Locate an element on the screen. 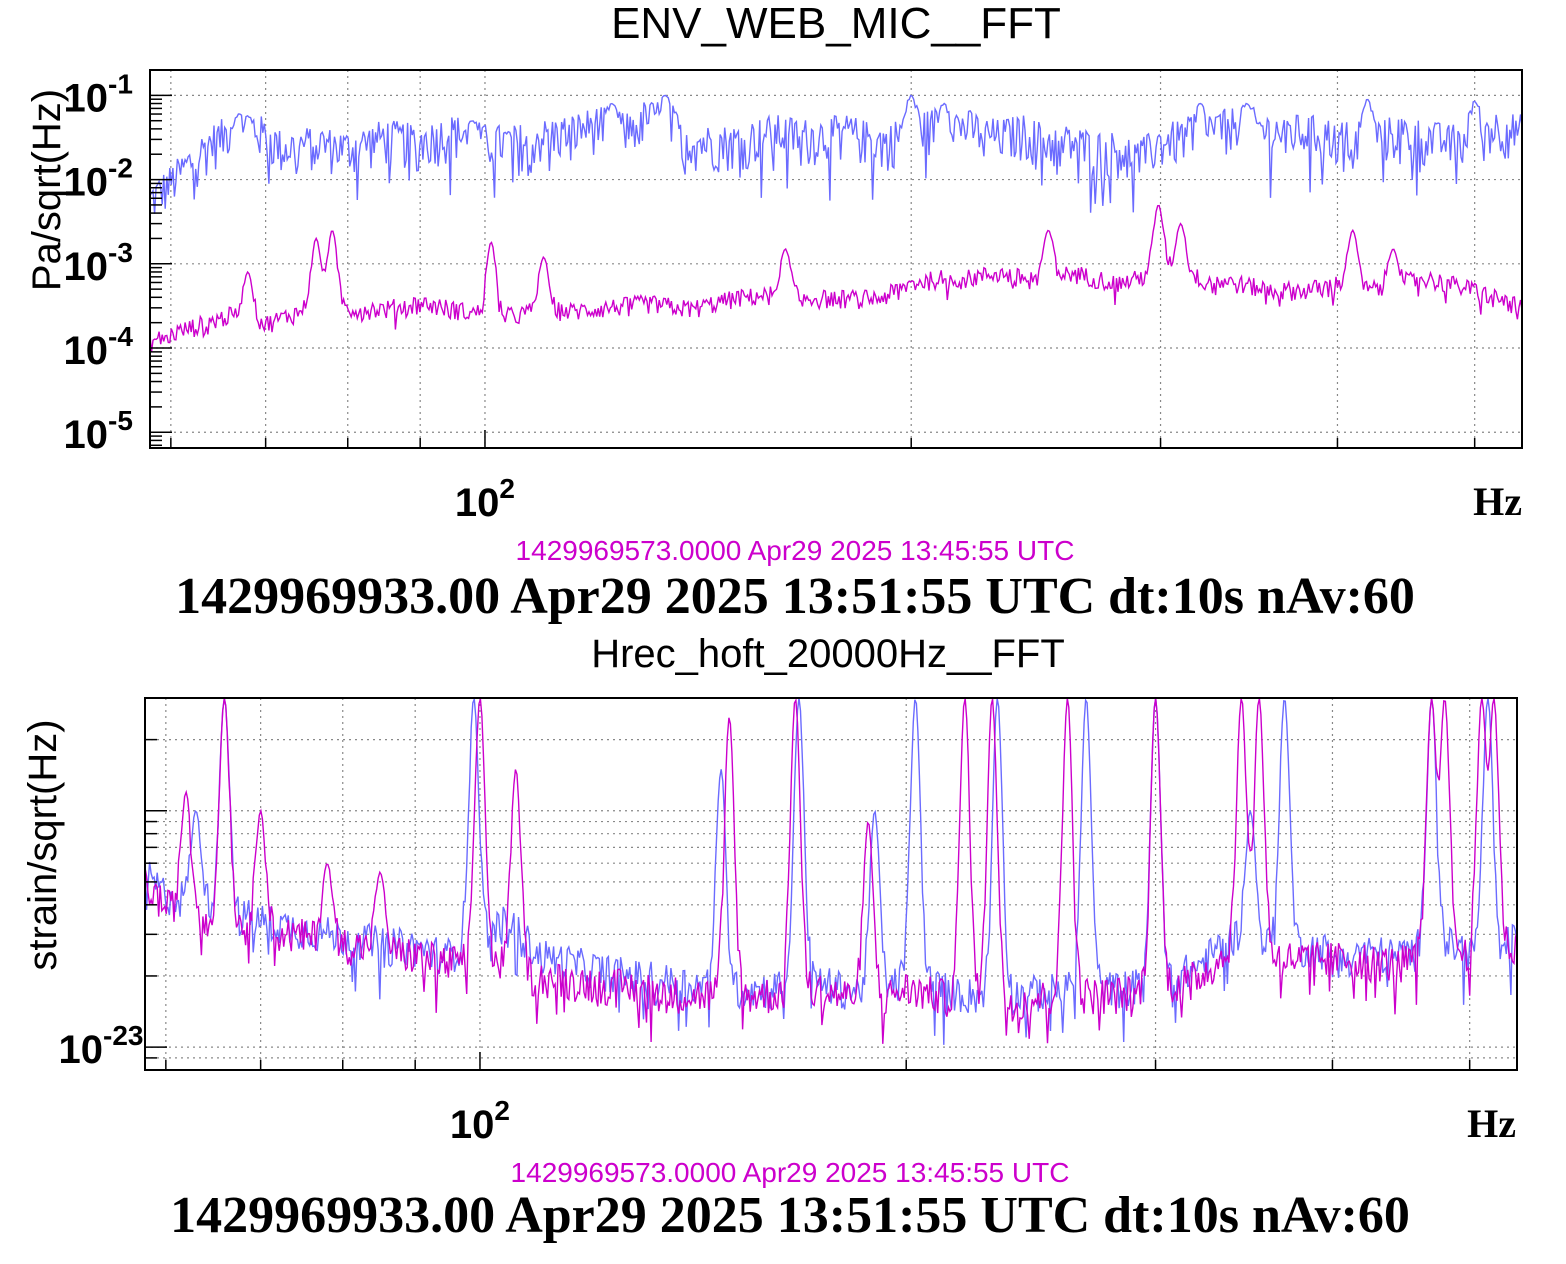 The width and height of the screenshot is (1566, 1264). mic-series-current-line is located at coordinates (836, 278).